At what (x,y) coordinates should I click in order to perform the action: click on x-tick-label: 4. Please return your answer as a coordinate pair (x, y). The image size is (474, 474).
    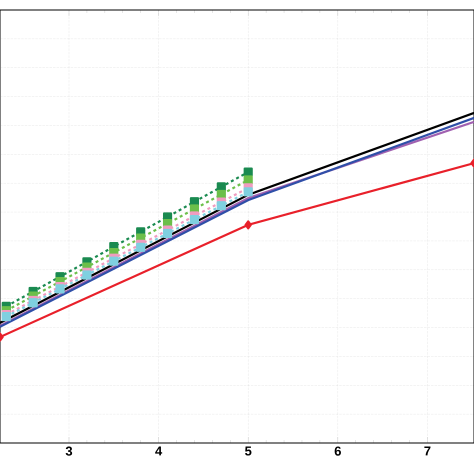
    Looking at the image, I should click on (158, 451).